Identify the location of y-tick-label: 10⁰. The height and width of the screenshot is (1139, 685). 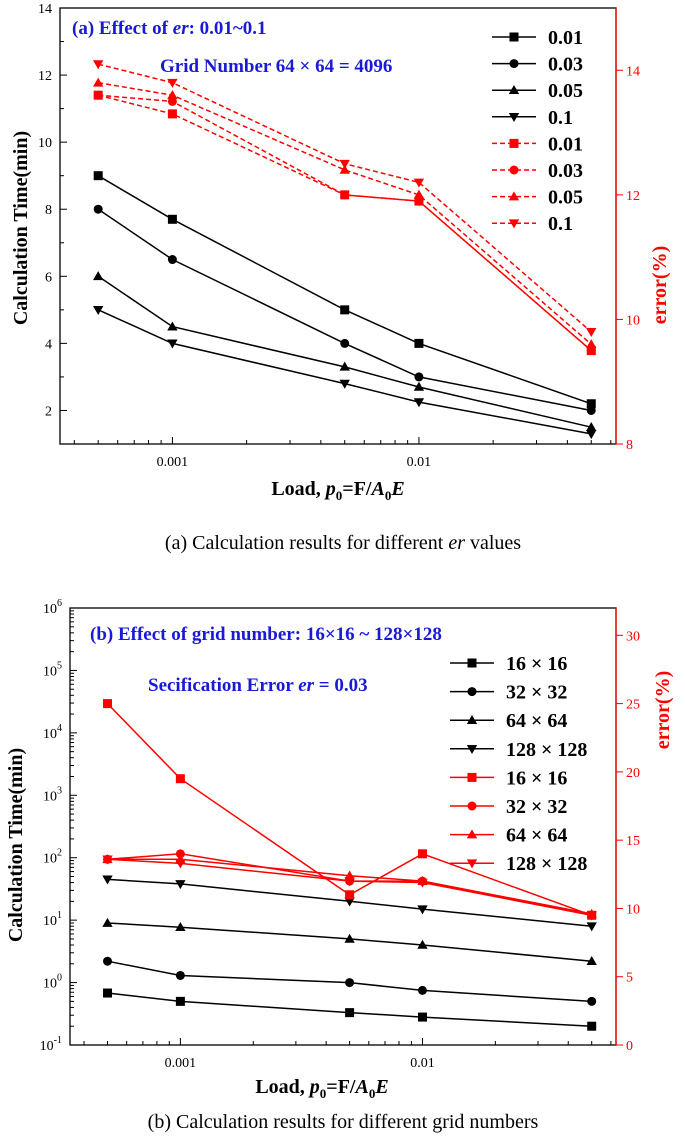
(52, 982).